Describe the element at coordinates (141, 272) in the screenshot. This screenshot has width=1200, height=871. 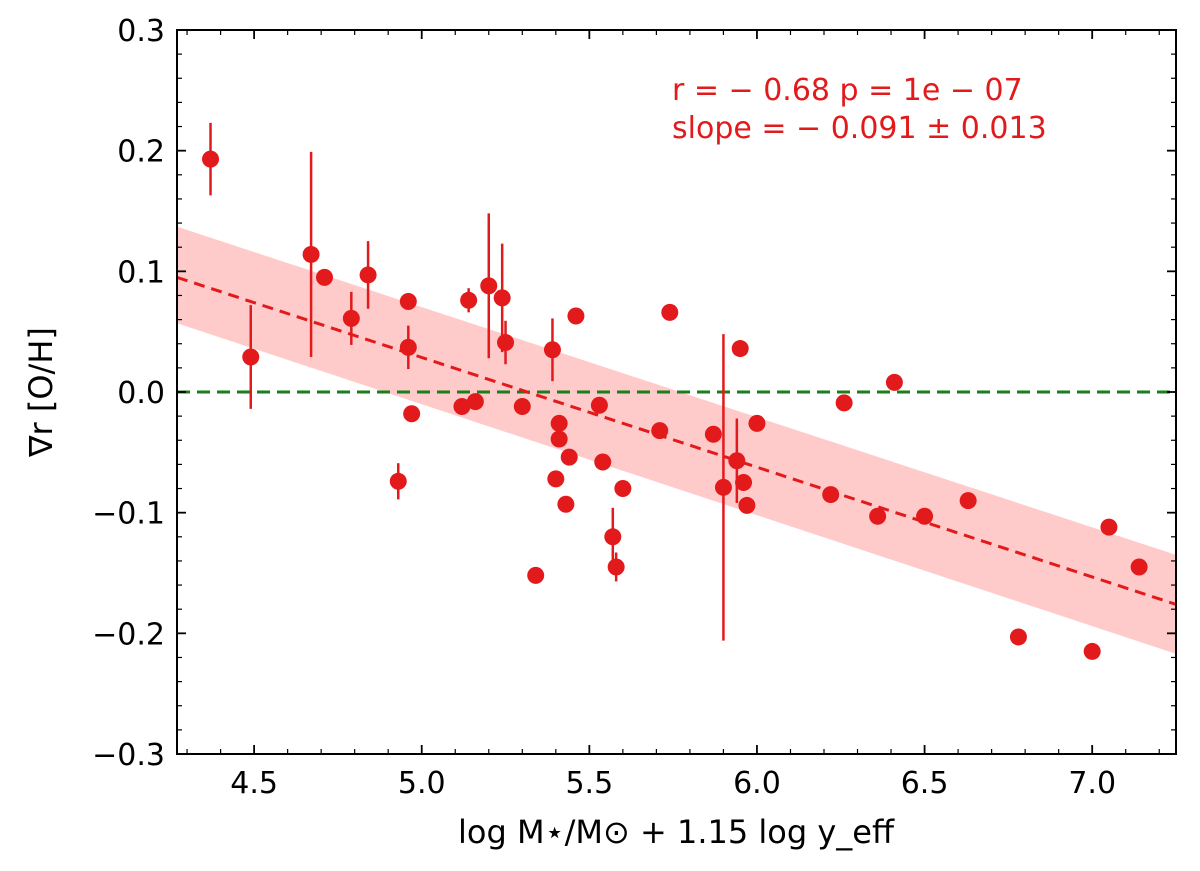
I see `y-tick-label: 0.1` at that location.